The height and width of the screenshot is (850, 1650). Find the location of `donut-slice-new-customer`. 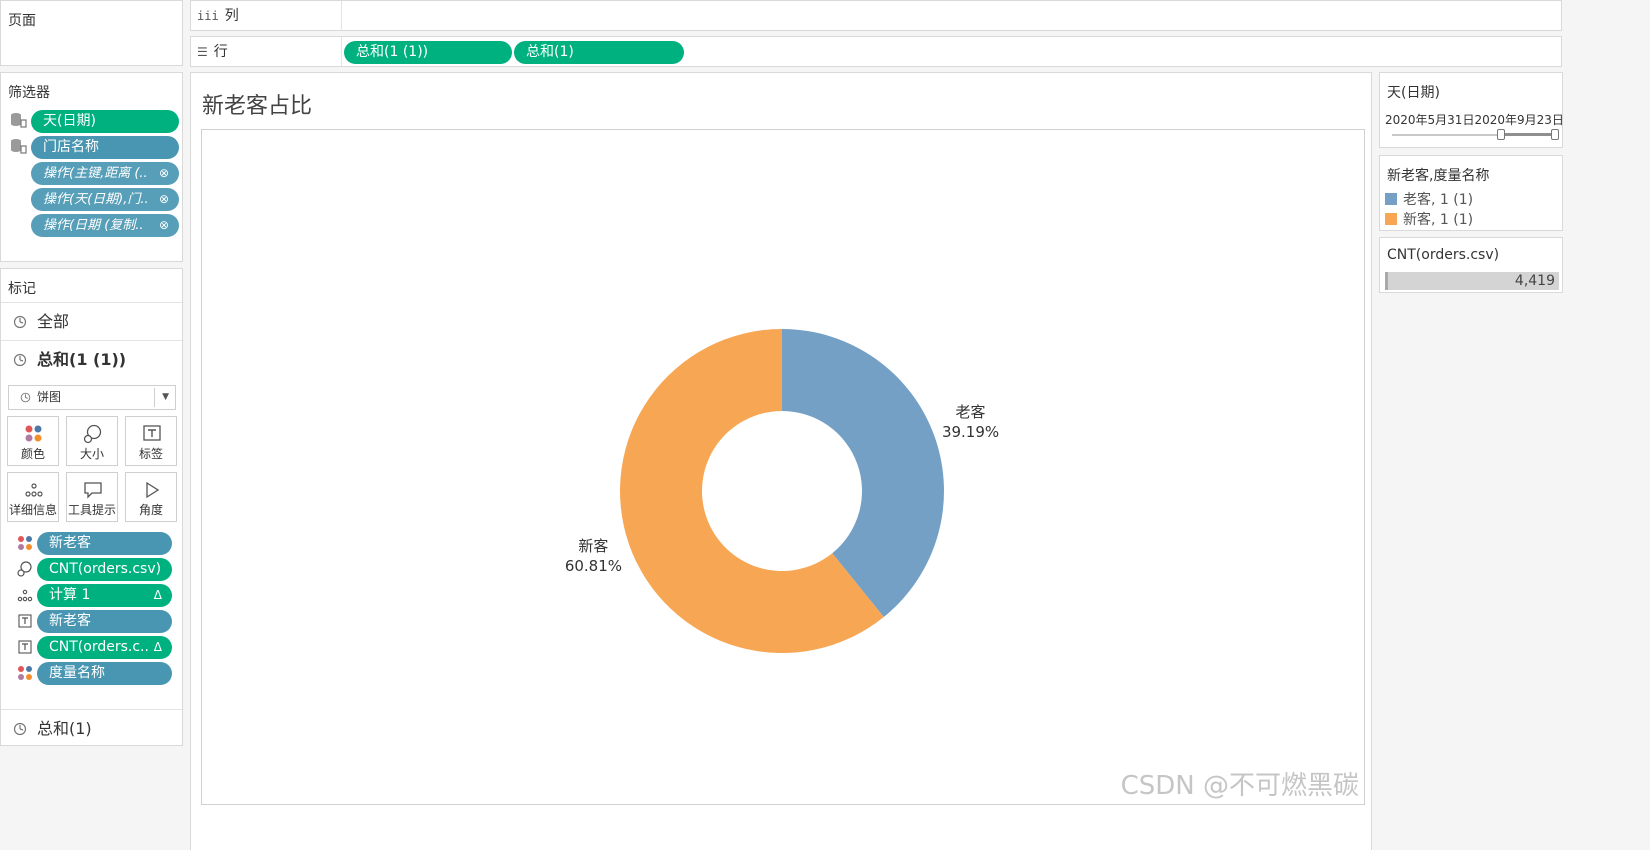

donut-slice-new-customer is located at coordinates (752, 491).